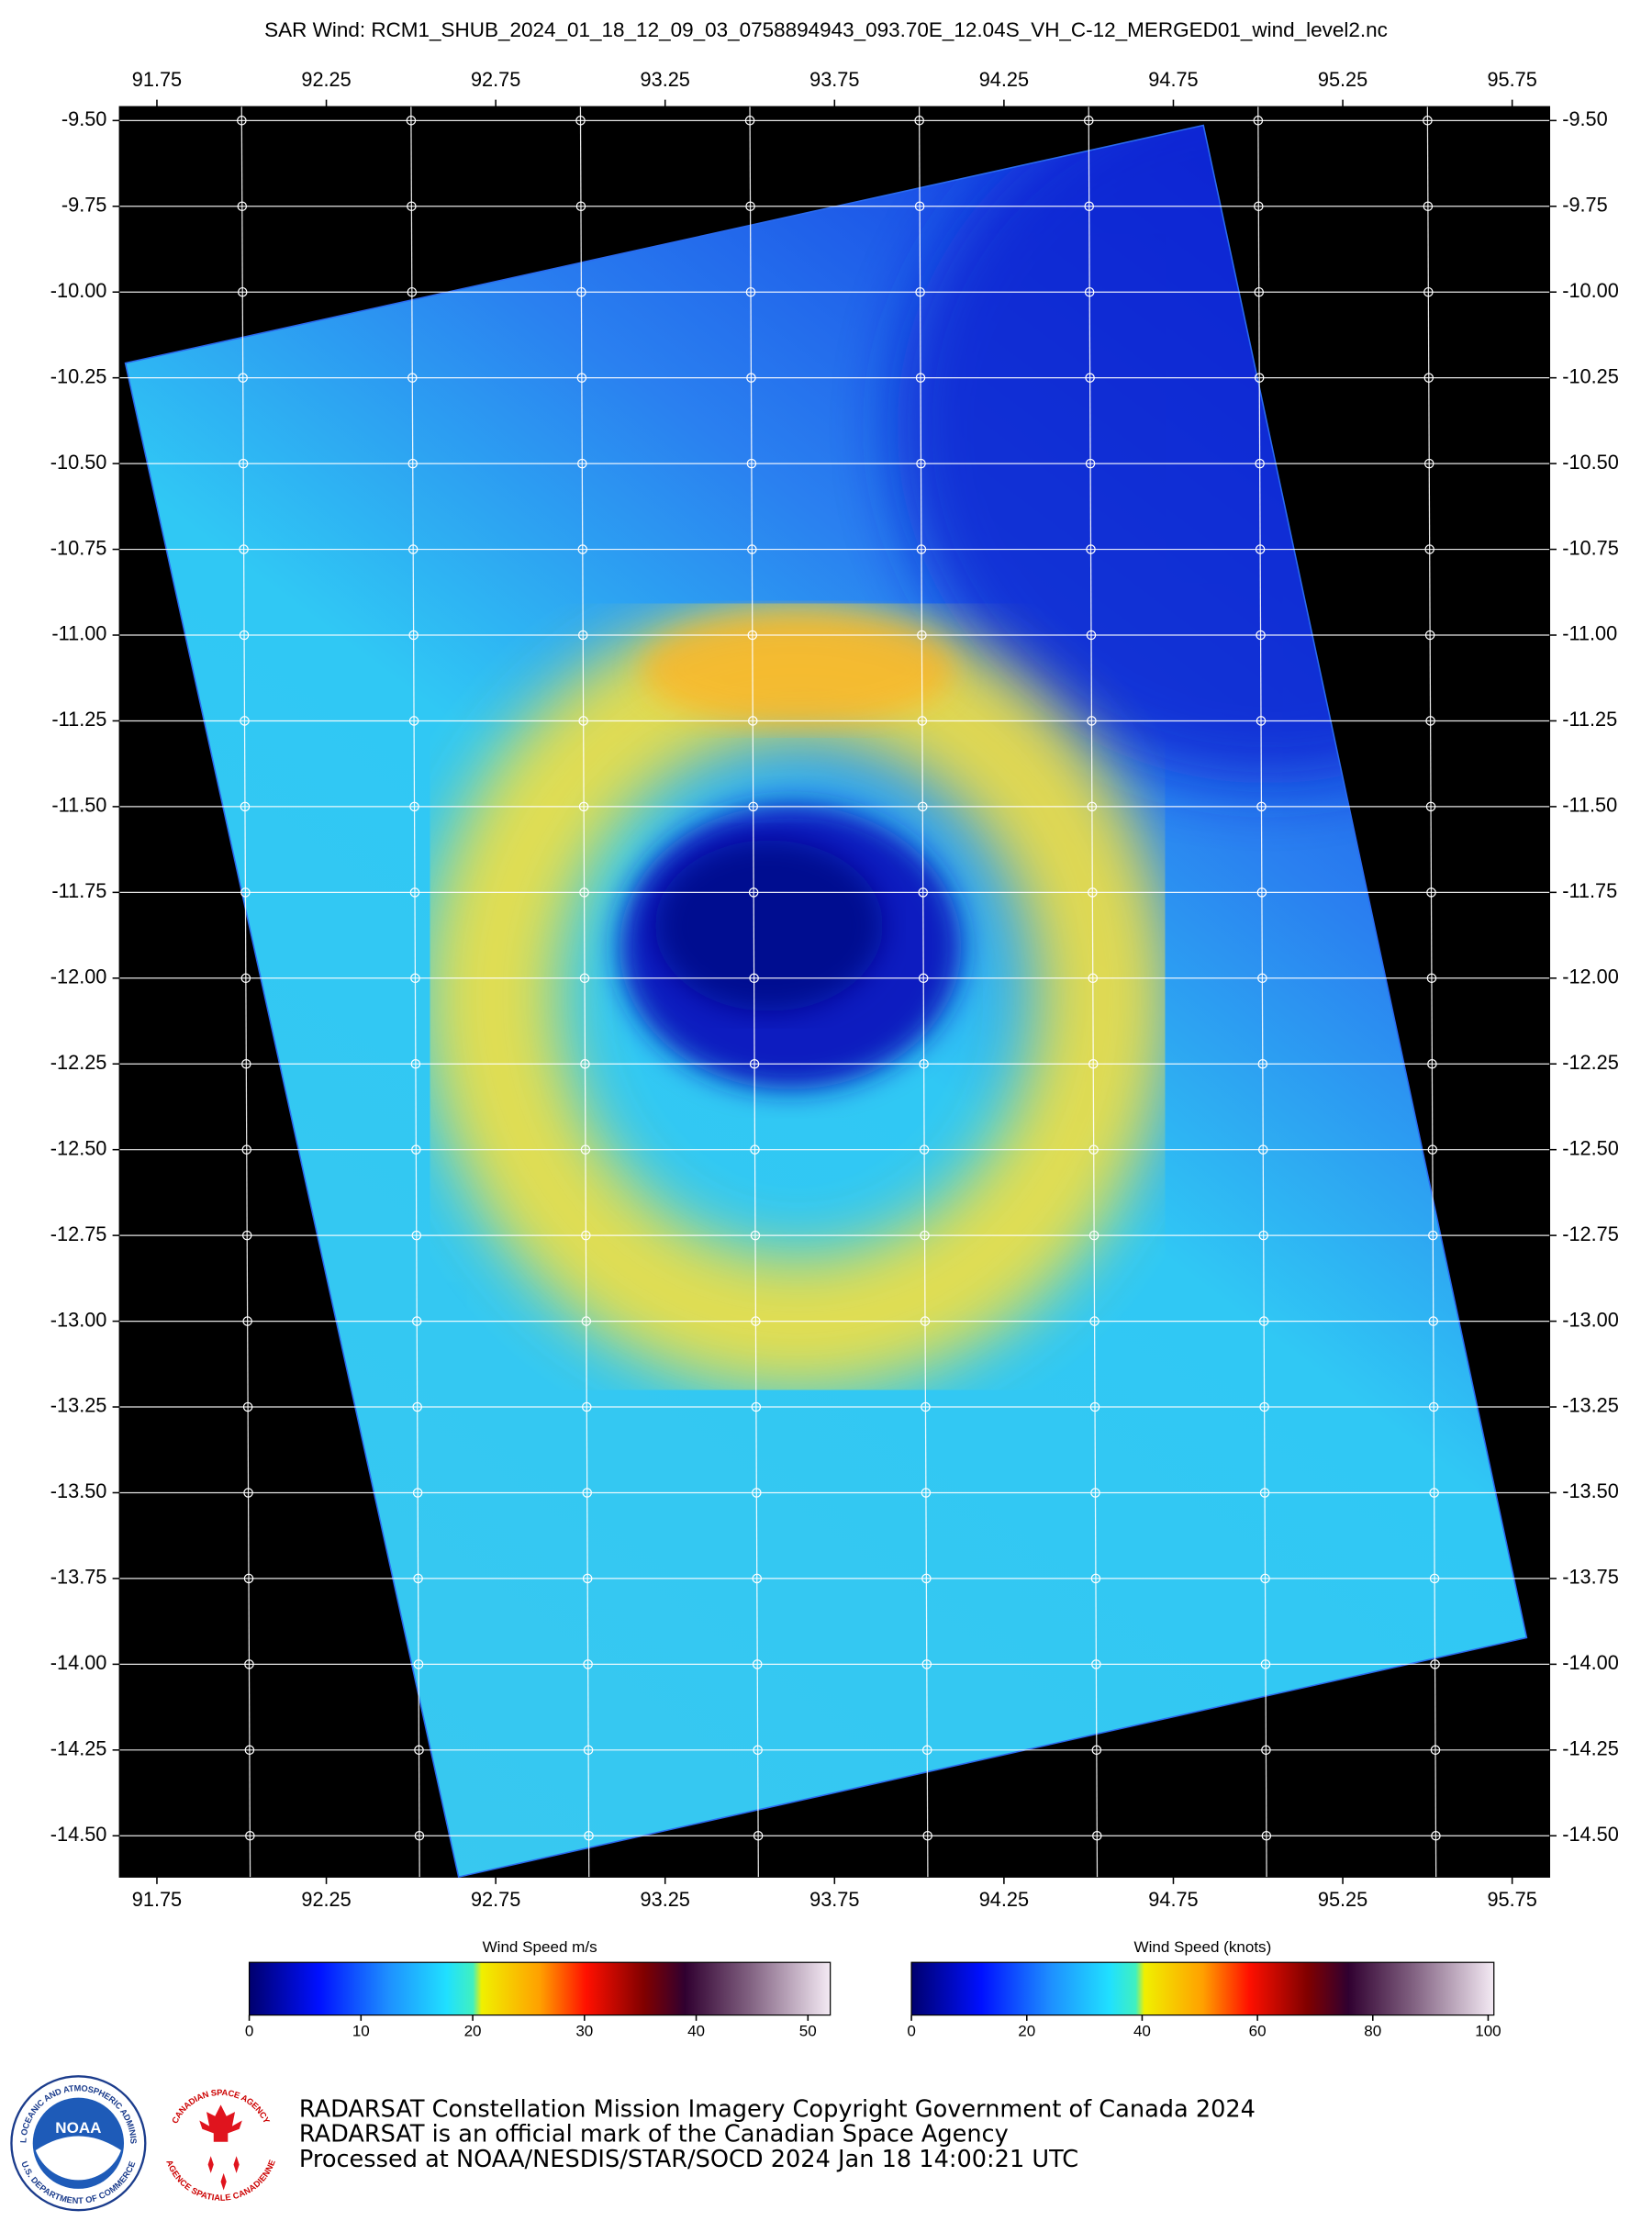 Image resolution: width=1652 pixels, height=2221 pixels. I want to click on colorbar-tick-label: 0, so click(911, 2032).